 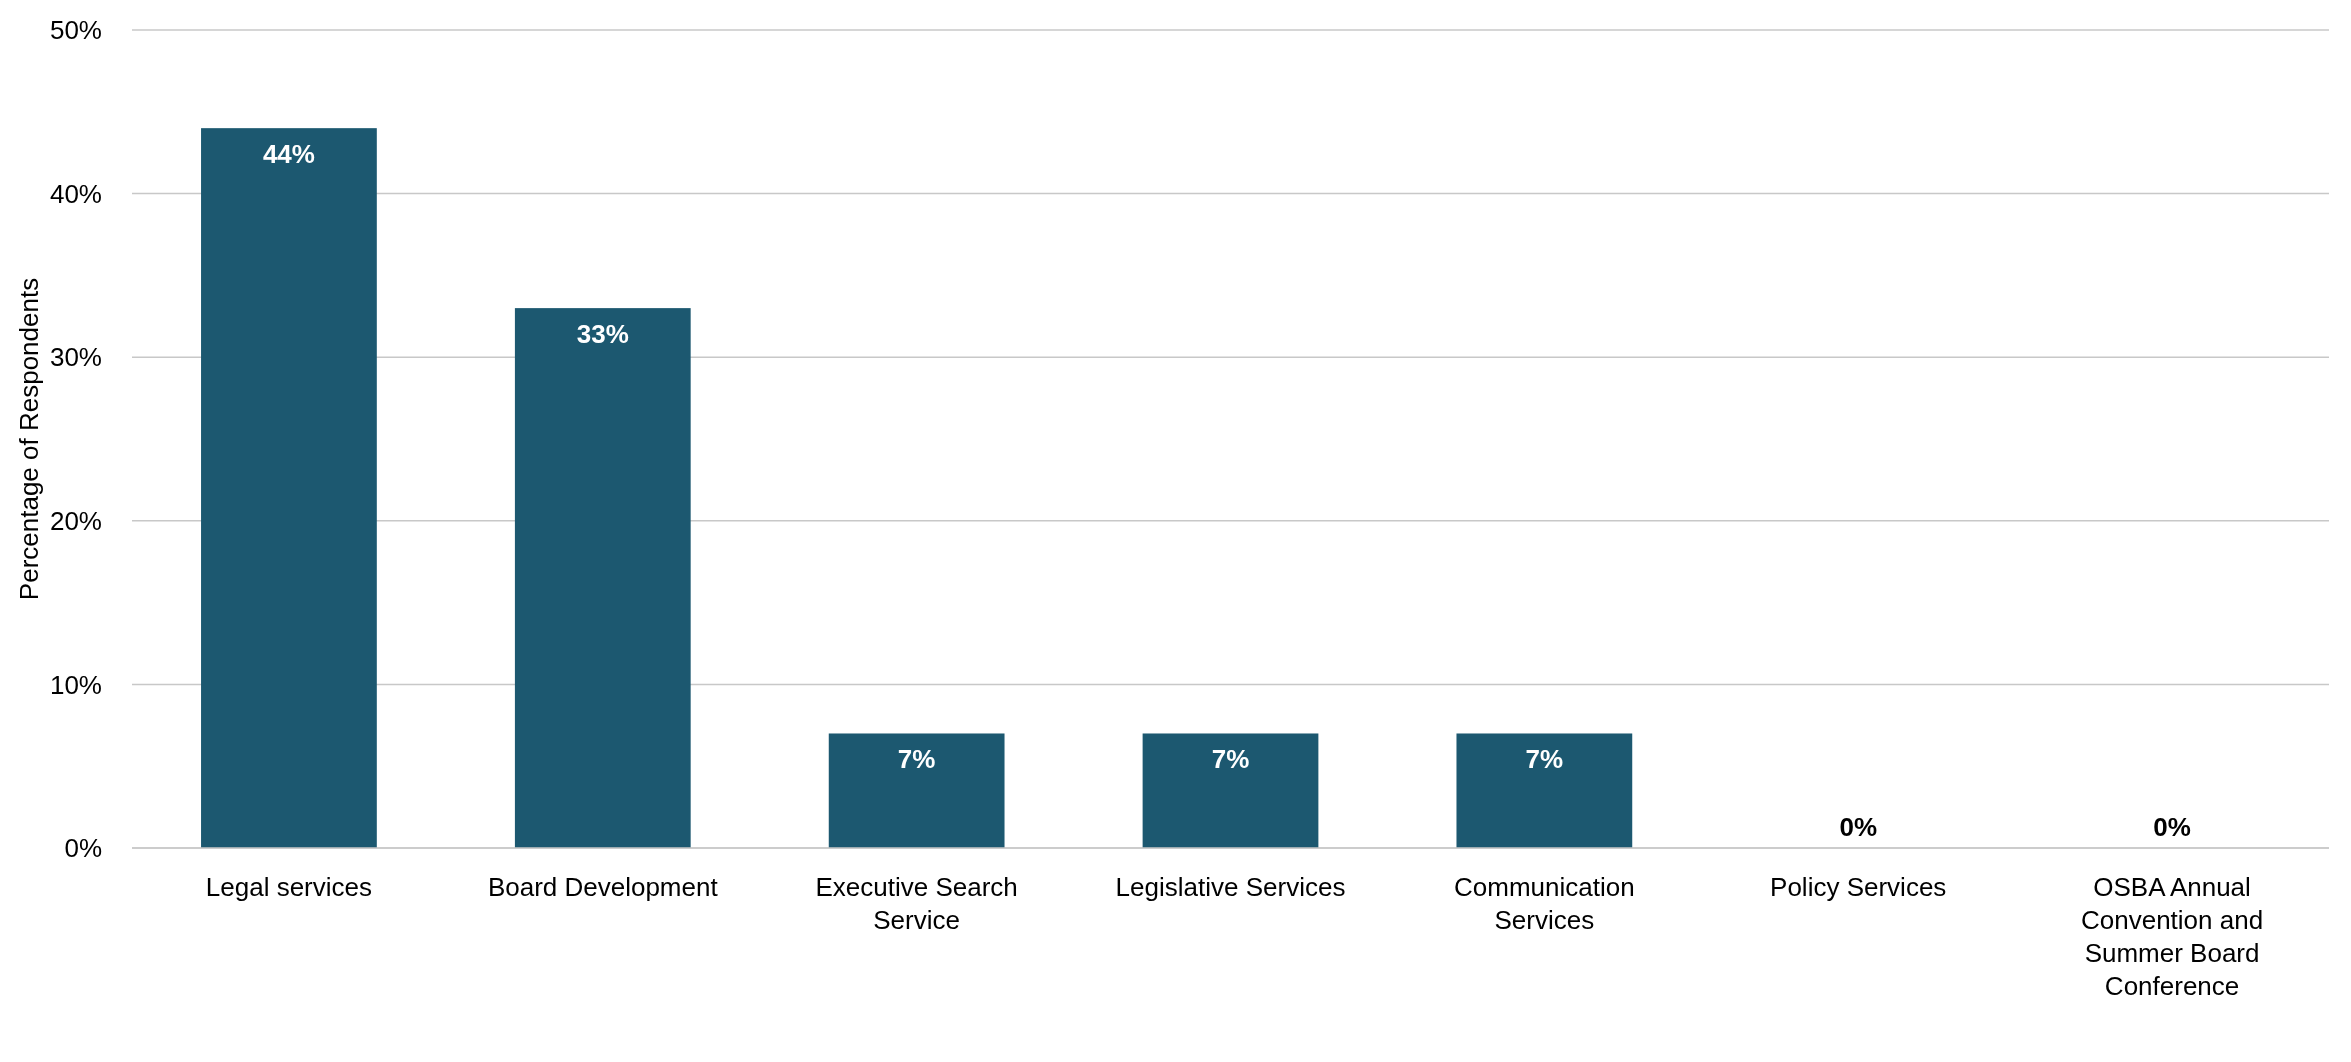 What do you see at coordinates (75, 30) in the screenshot?
I see `y-tick-label: 50%` at bounding box center [75, 30].